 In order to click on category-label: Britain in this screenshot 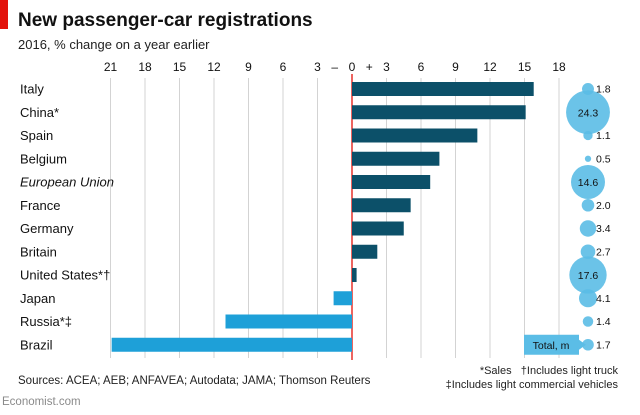, I will do `click(38, 251)`.